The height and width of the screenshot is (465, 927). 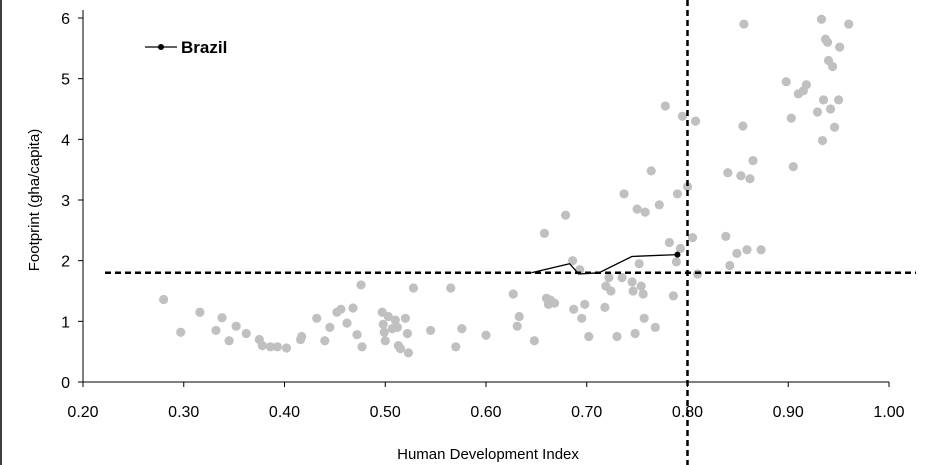 I want to click on y-axis-title: Footprint (gha/capita), so click(x=34, y=200).